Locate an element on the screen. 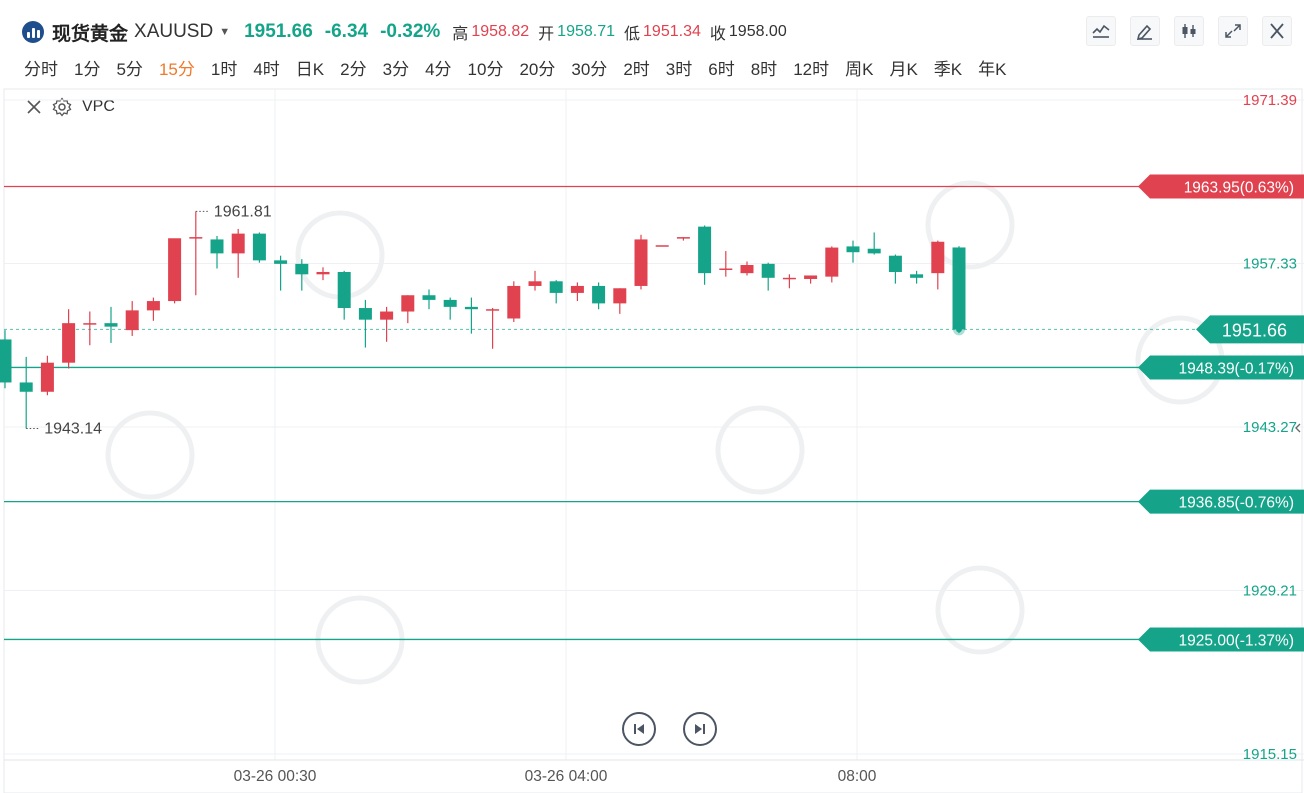 This screenshot has width=1304, height=793. candle-type-icon is located at coordinates (1189, 31).